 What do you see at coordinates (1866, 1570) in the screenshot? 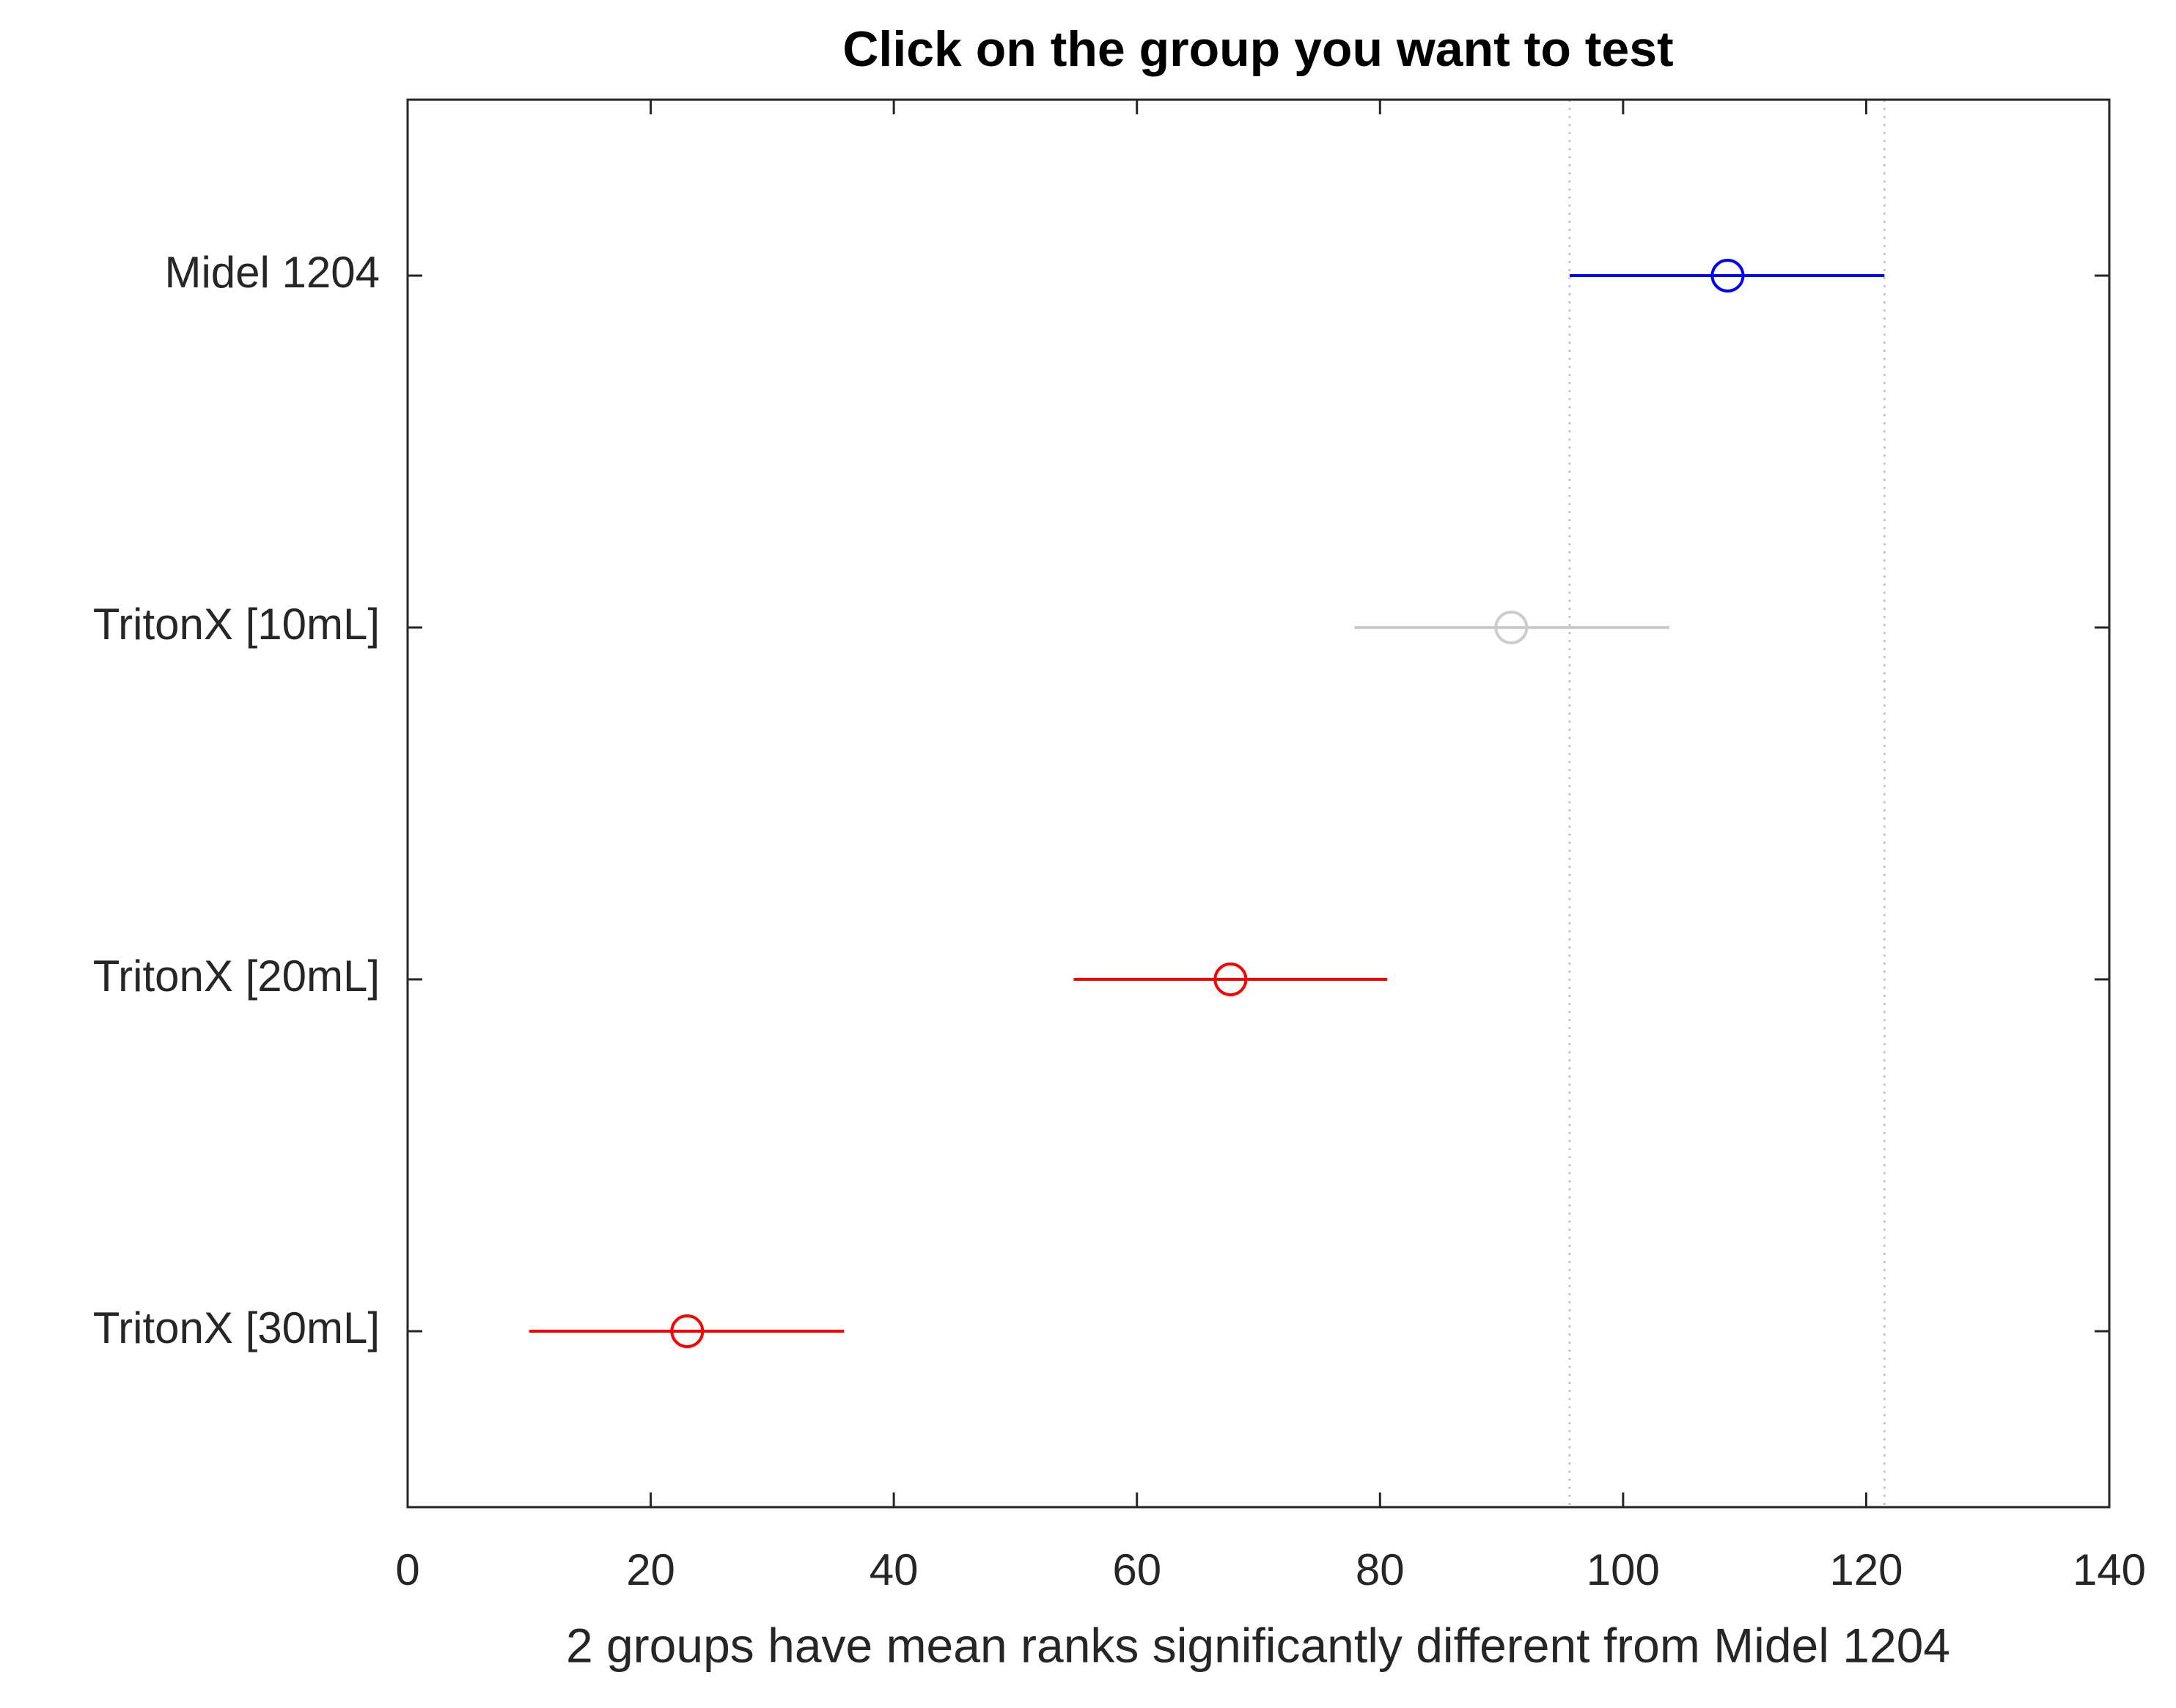
I see `x-tick-label: 120` at bounding box center [1866, 1570].